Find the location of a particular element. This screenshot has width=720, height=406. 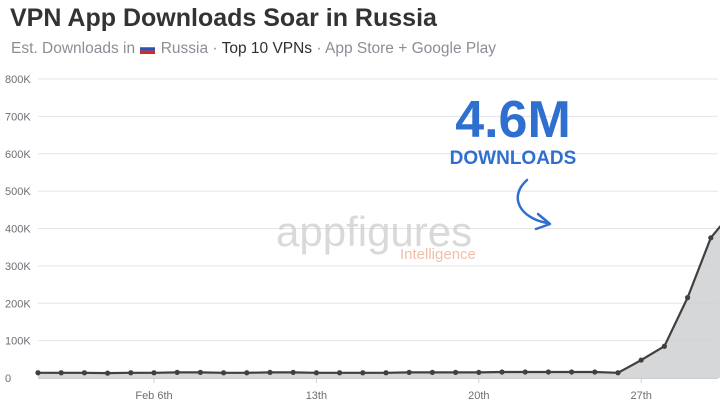

x-tick-label: 20th is located at coordinates (478, 396).